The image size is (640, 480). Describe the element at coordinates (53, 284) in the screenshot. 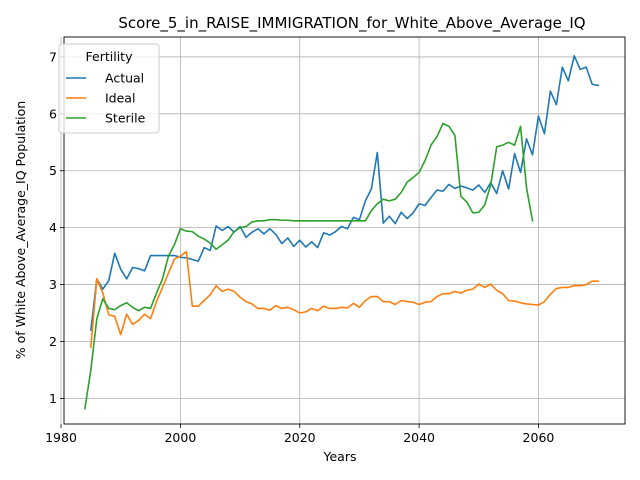

I see `y-tick-label-2: 3` at that location.